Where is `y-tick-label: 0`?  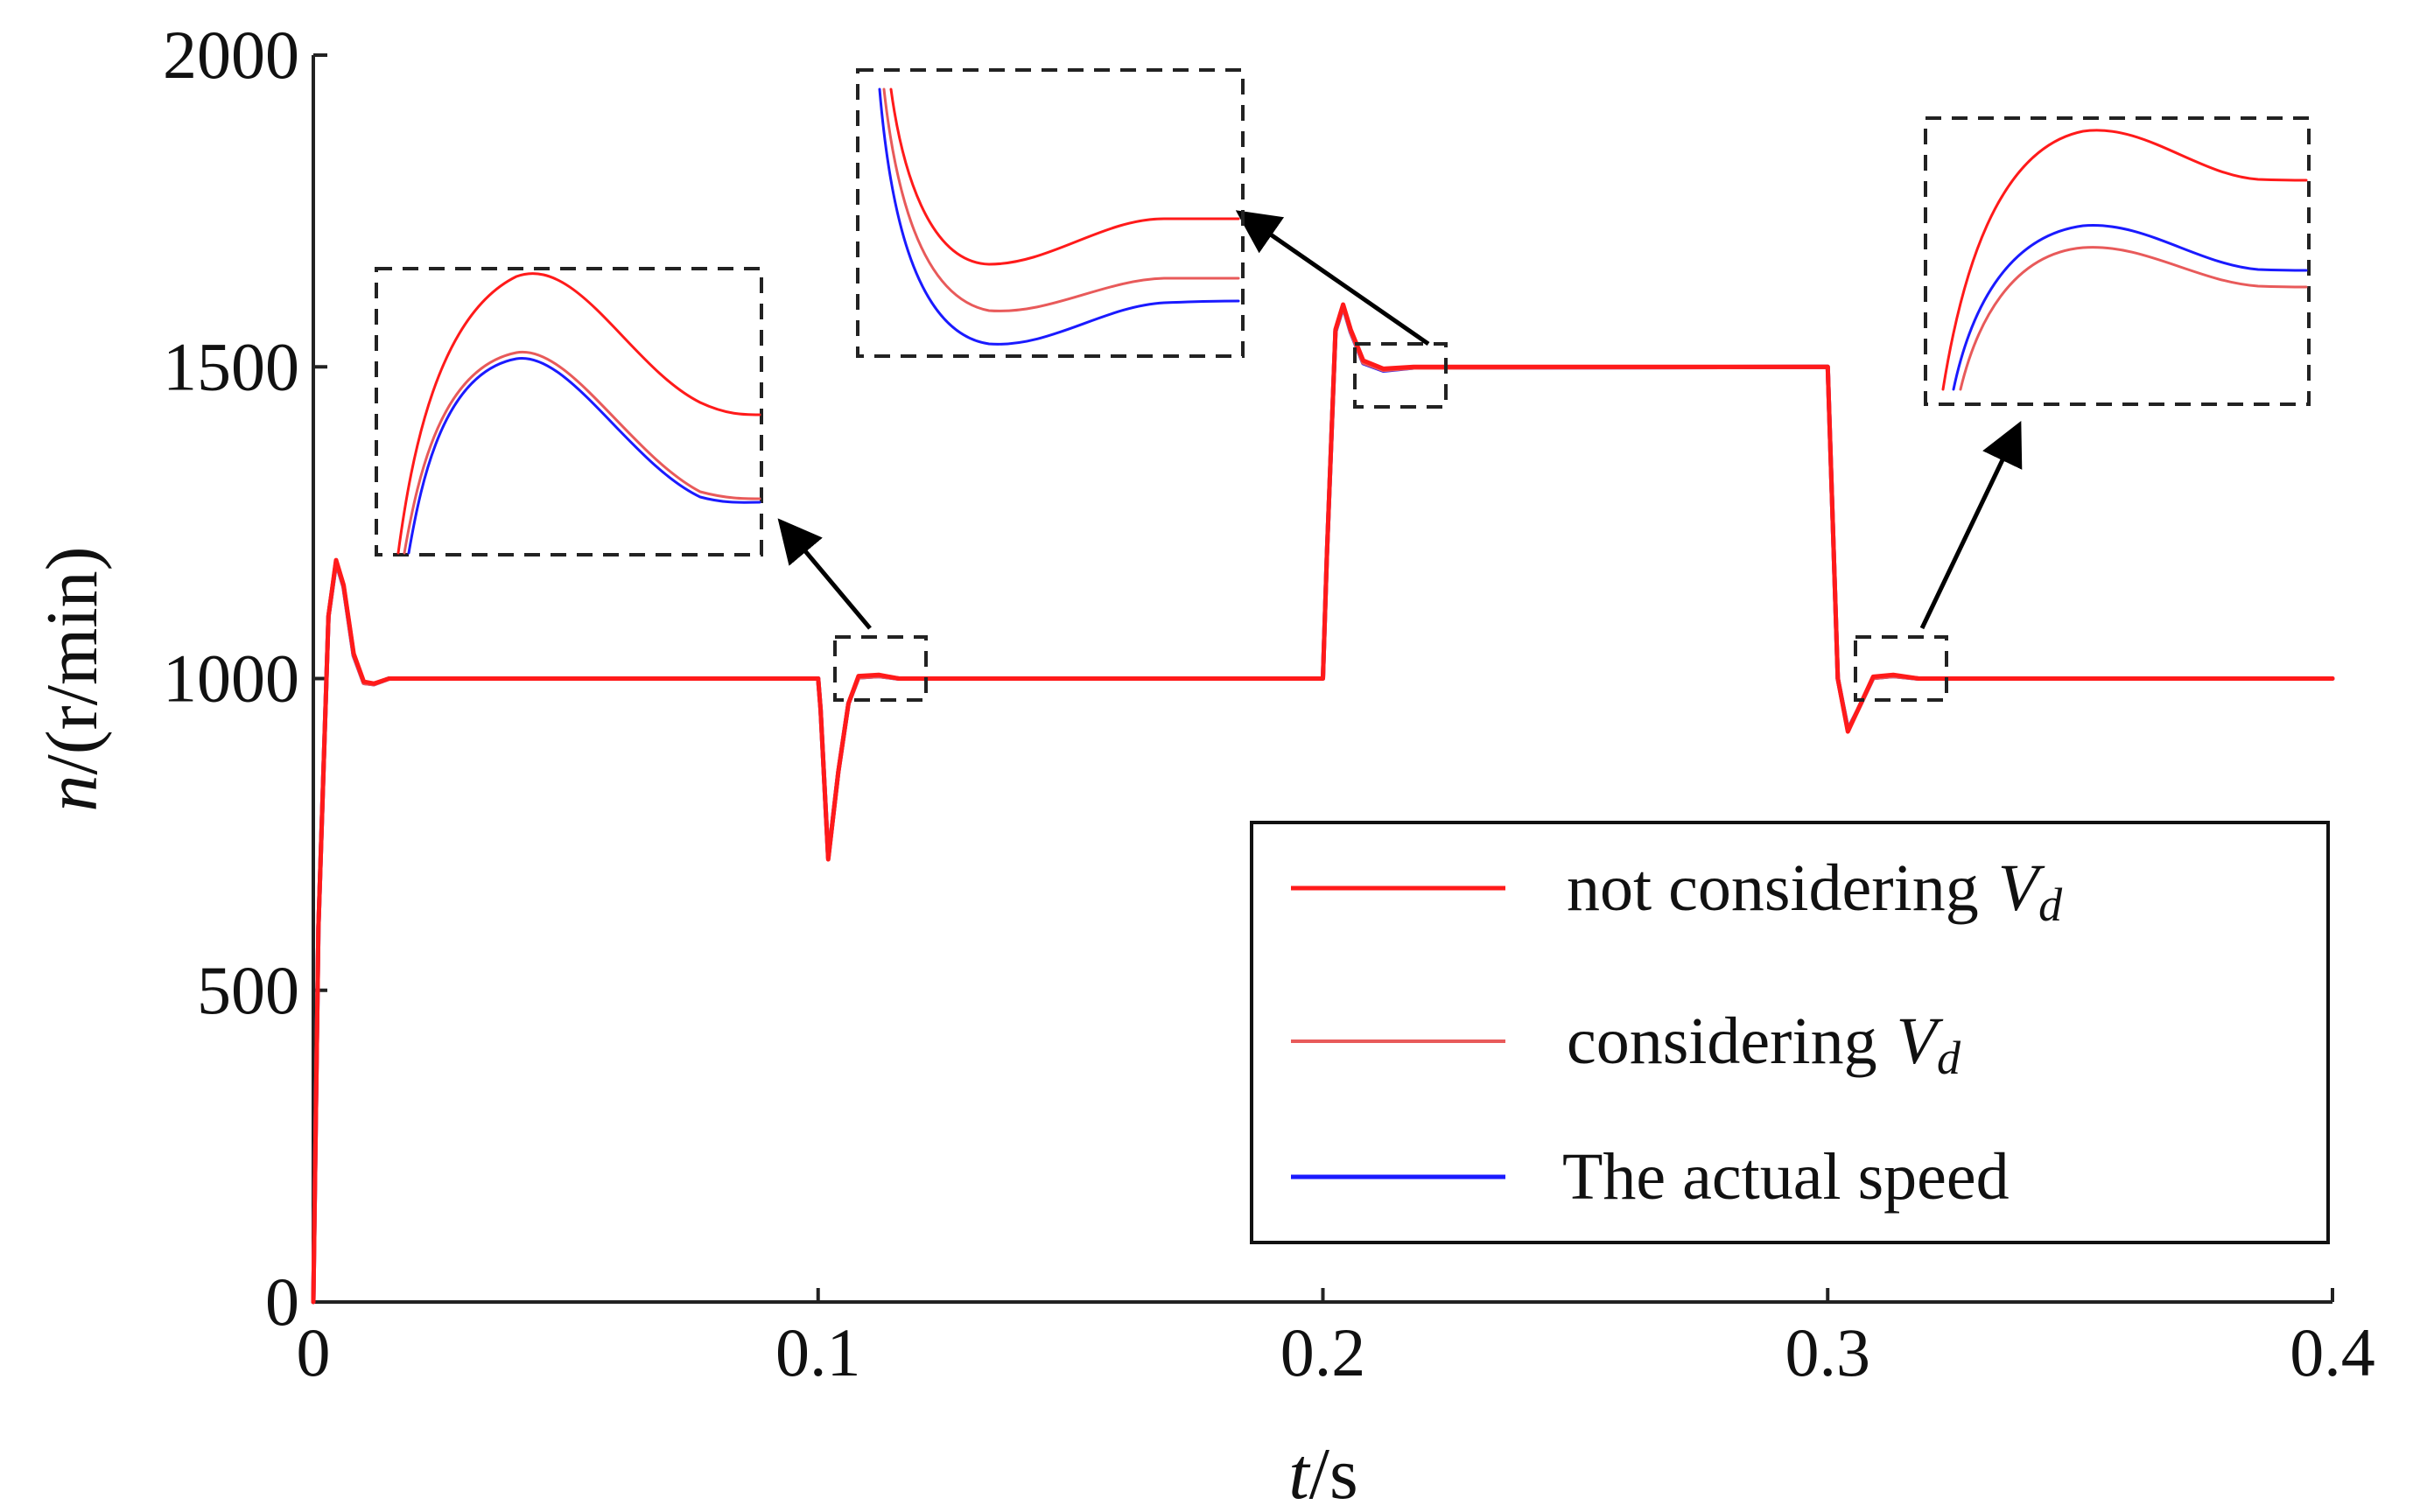
y-tick-label: 0 is located at coordinates (282, 1302).